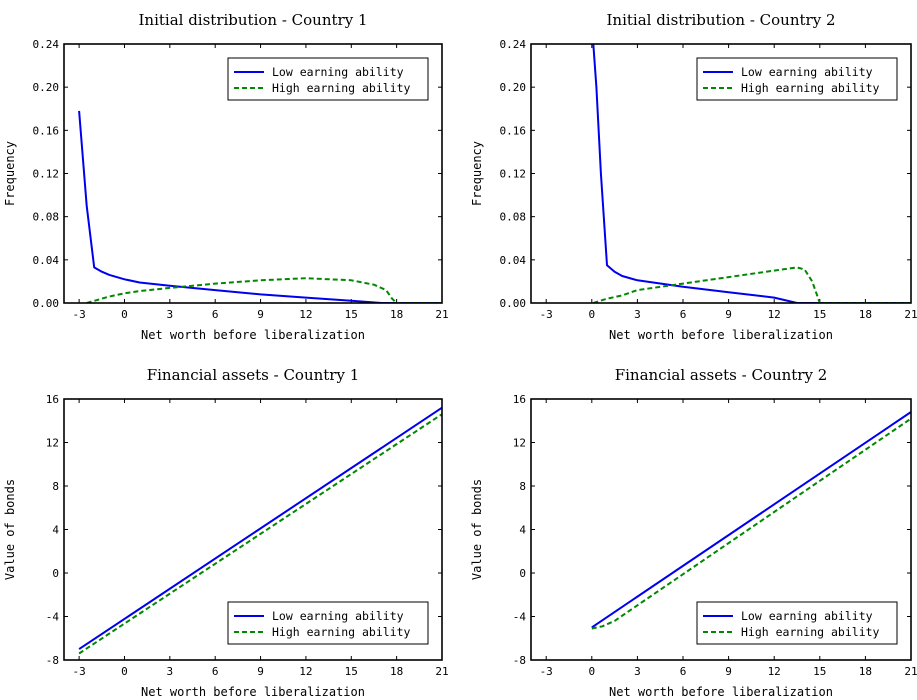 Image resolution: width=917 pixels, height=700 pixels. I want to click on y-axis-label: Frequency, so click(10, 173).